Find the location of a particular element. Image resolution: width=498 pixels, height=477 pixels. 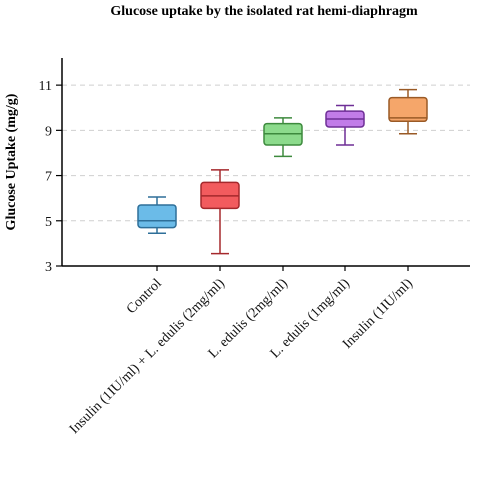

y-tick-label: 7 is located at coordinates (48, 177).